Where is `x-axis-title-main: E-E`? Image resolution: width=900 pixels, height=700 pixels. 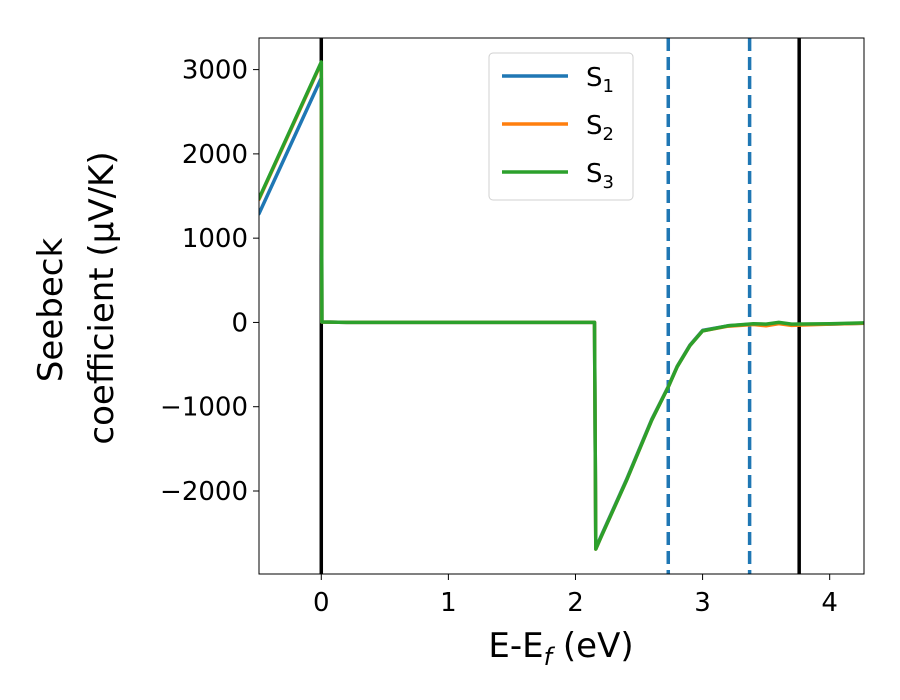 x-axis-title-main: E-E is located at coordinates (515, 646).